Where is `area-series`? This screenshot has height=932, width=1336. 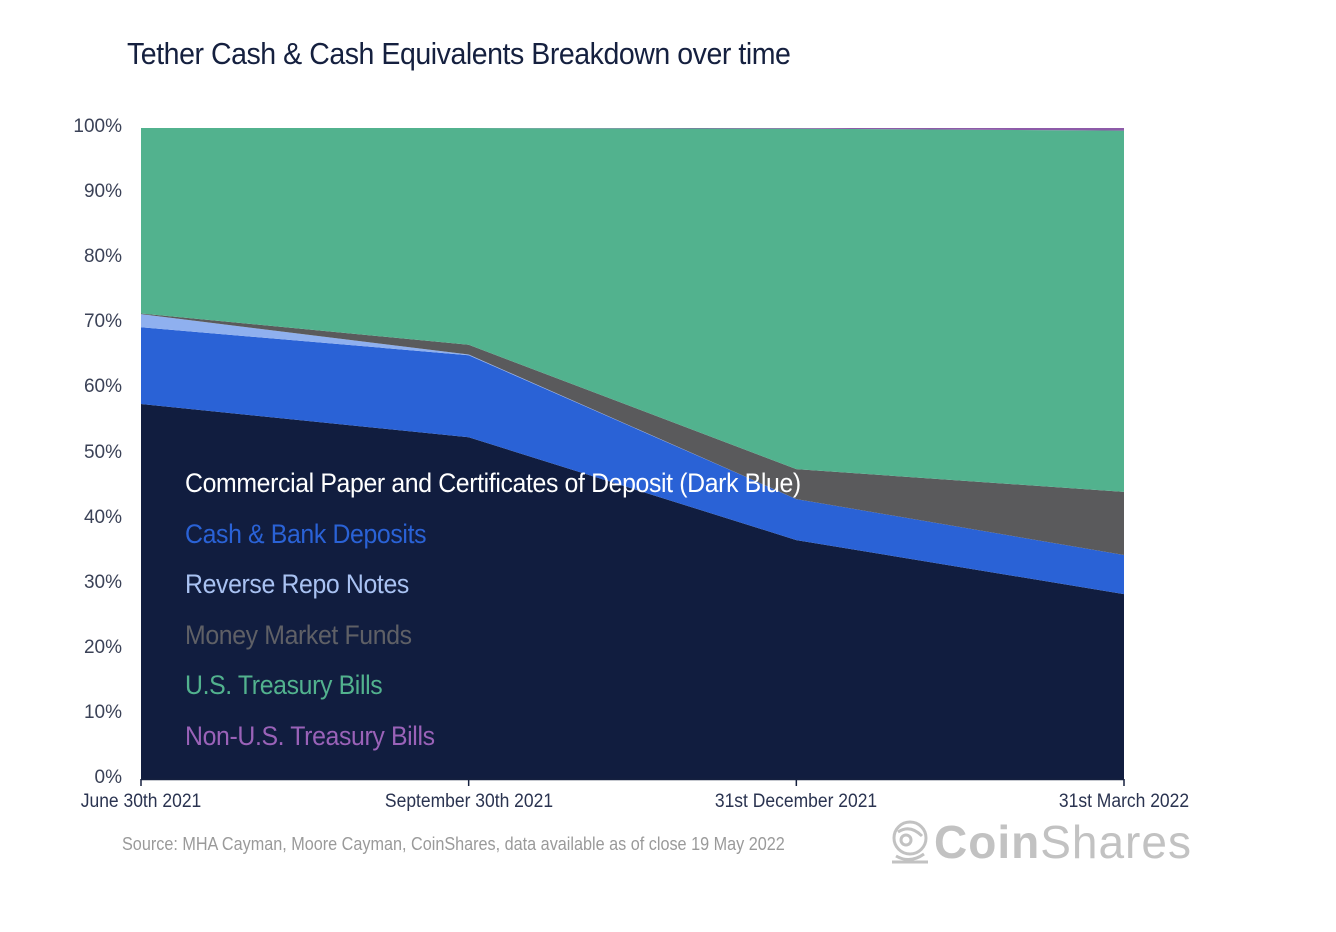
area-series is located at coordinates (632, 129).